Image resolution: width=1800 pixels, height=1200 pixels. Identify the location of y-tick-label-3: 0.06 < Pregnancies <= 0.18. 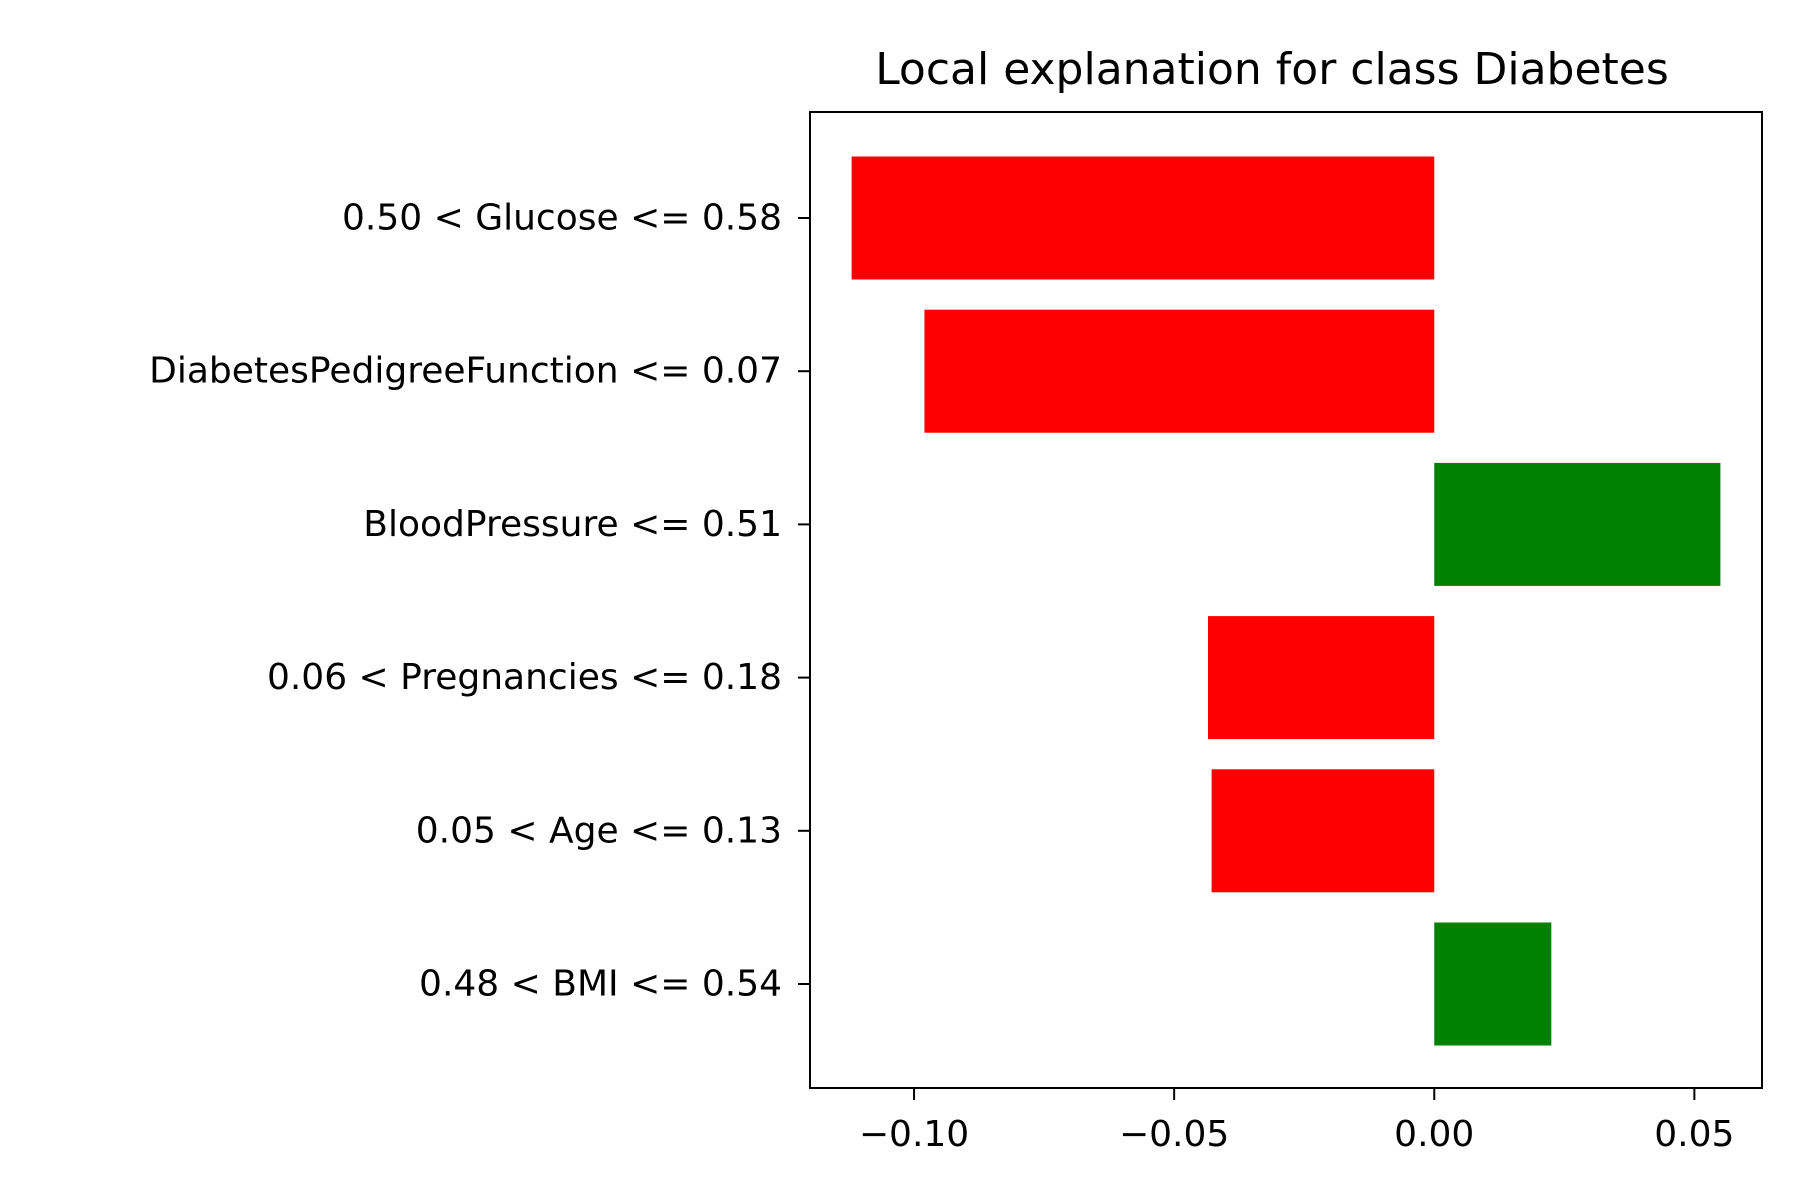
(524, 677).